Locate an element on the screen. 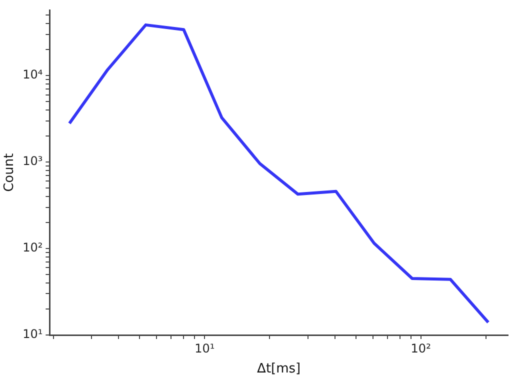 The image size is (510, 379). y-tick-label: 10³ is located at coordinates (32, 161).